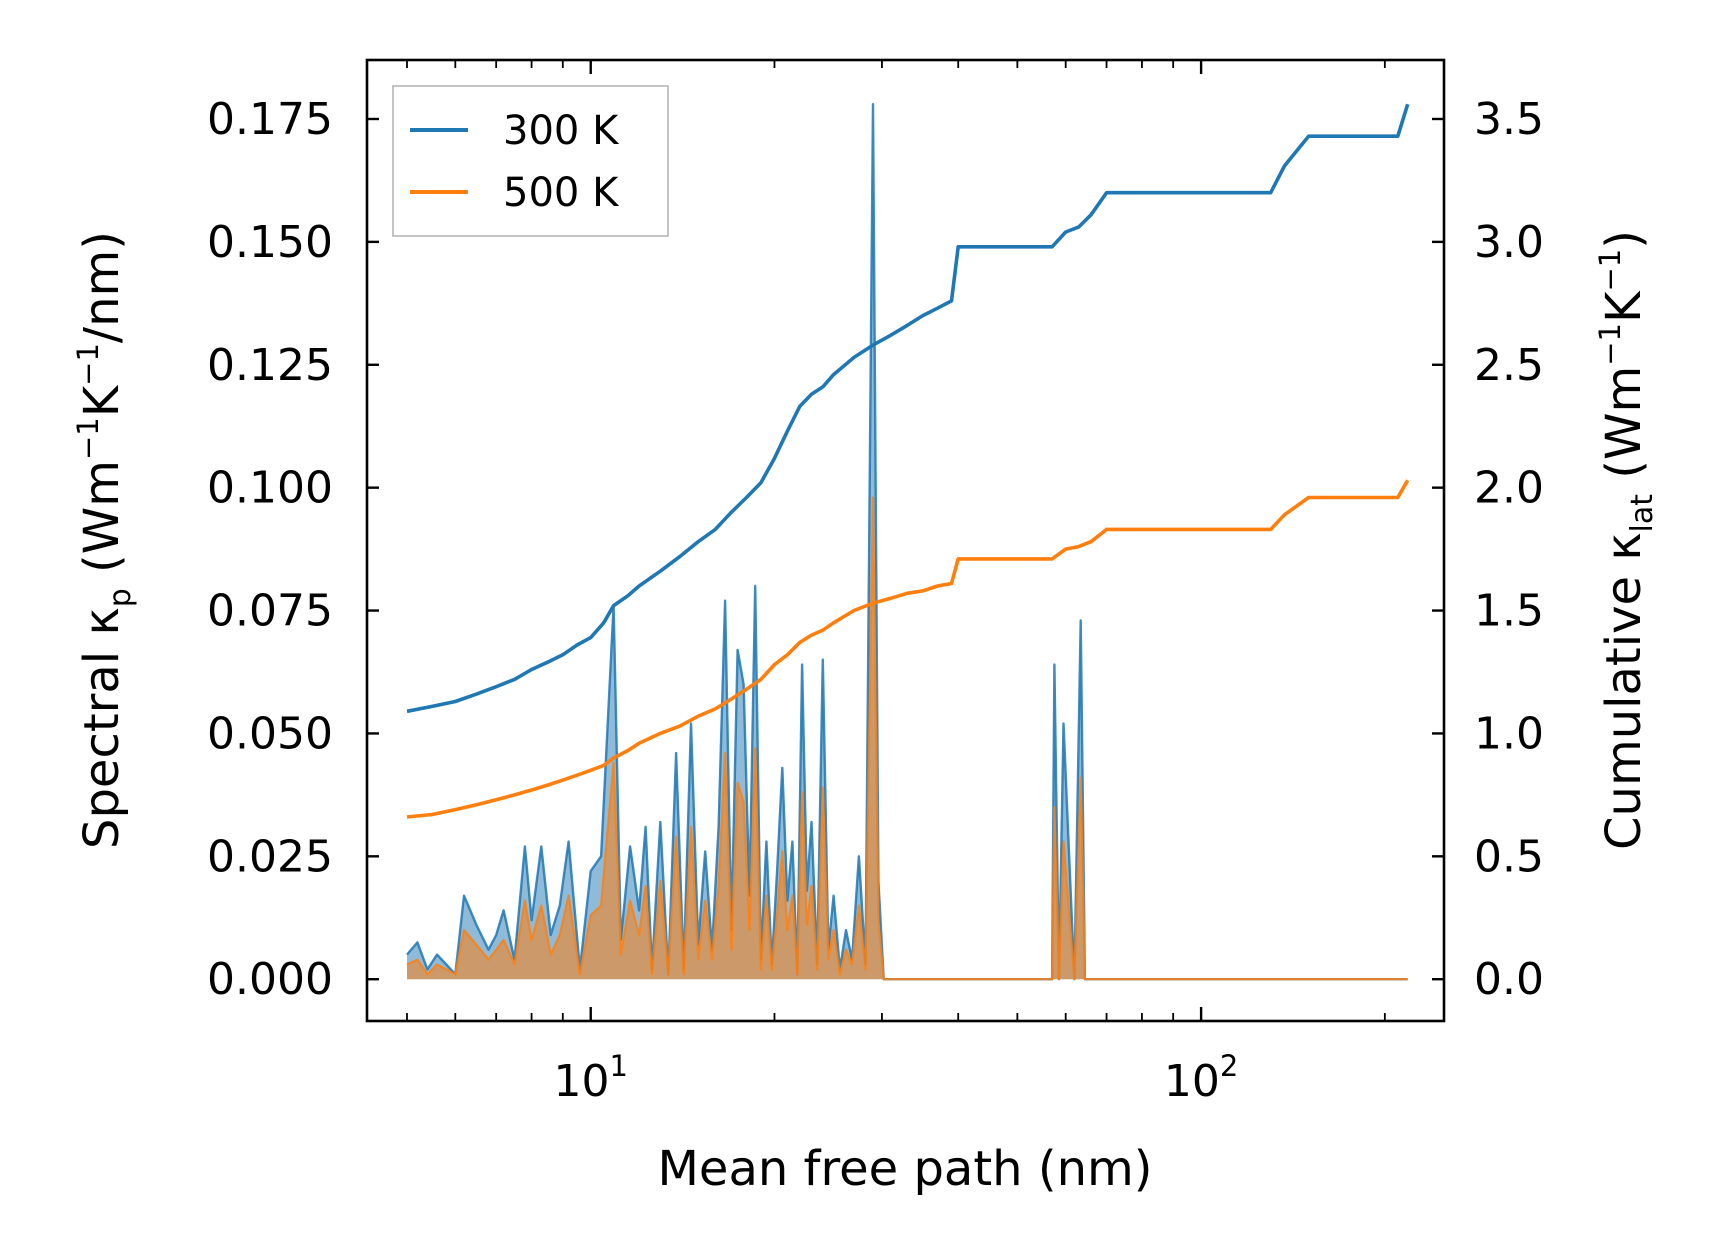  I want to click on right-y-tick-label: 0.5, so click(1509, 856).